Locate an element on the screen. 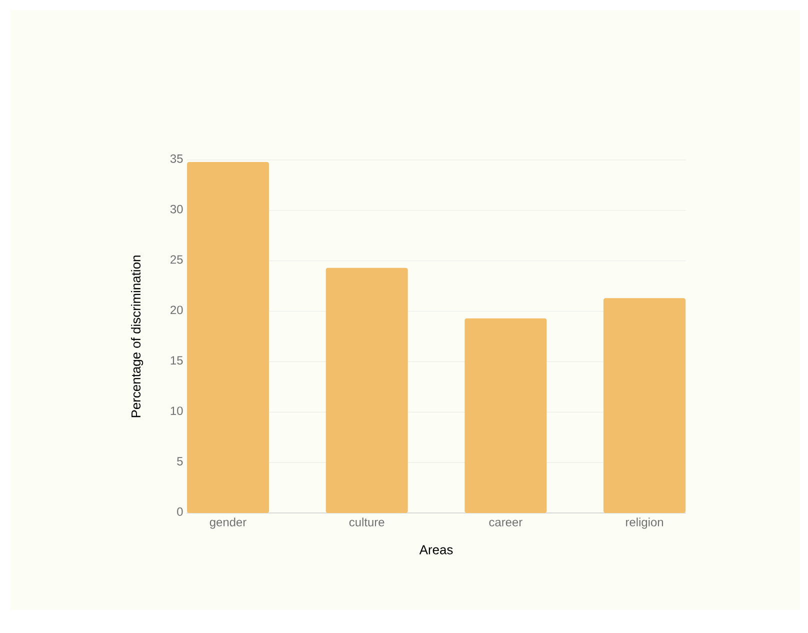  y-axis-title: Percentage of discrimination is located at coordinates (137, 337).